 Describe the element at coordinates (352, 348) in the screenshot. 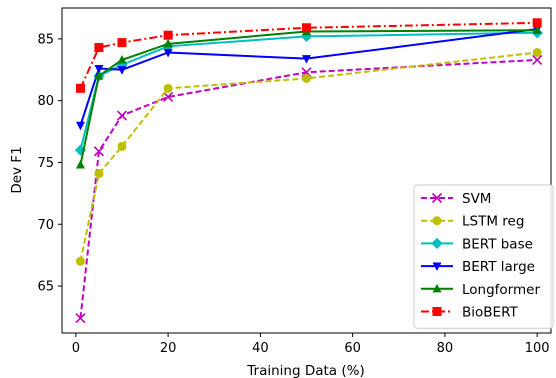

I see `x-tick-label: 60` at that location.